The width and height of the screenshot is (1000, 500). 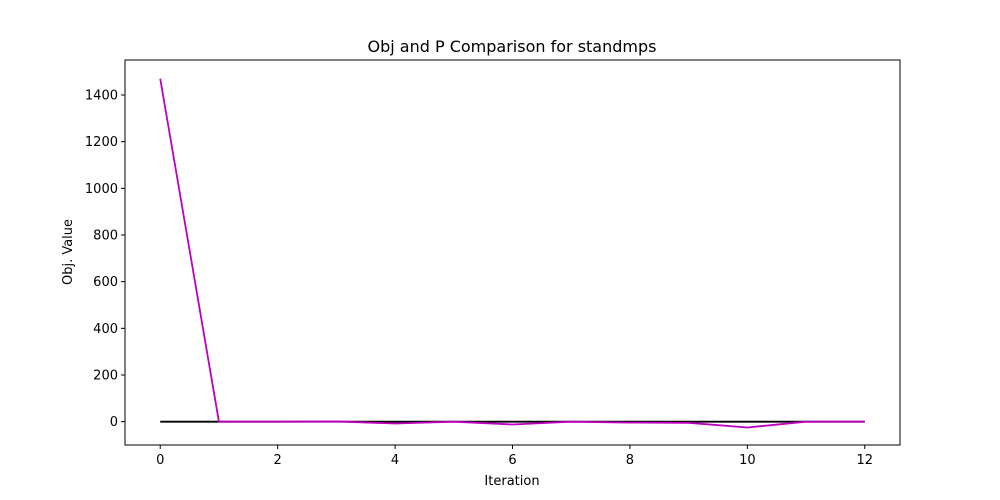 I want to click on x-tick-label: 10, so click(x=747, y=460).